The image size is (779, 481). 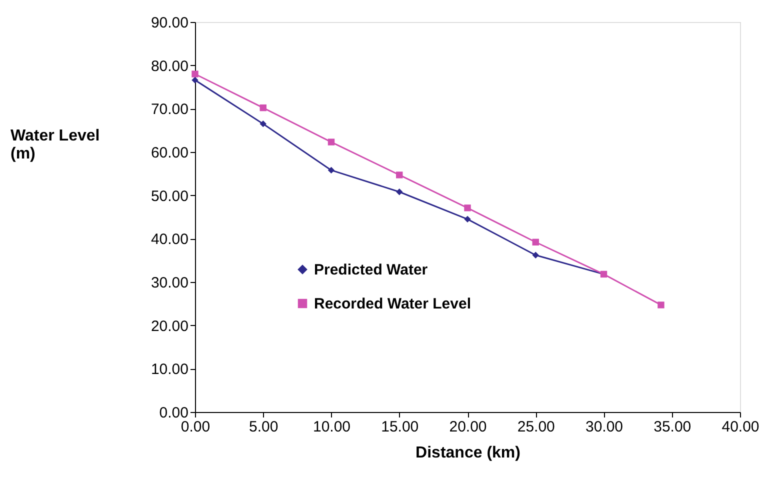 I want to click on x-tick-label: 15.00, so click(x=400, y=427).